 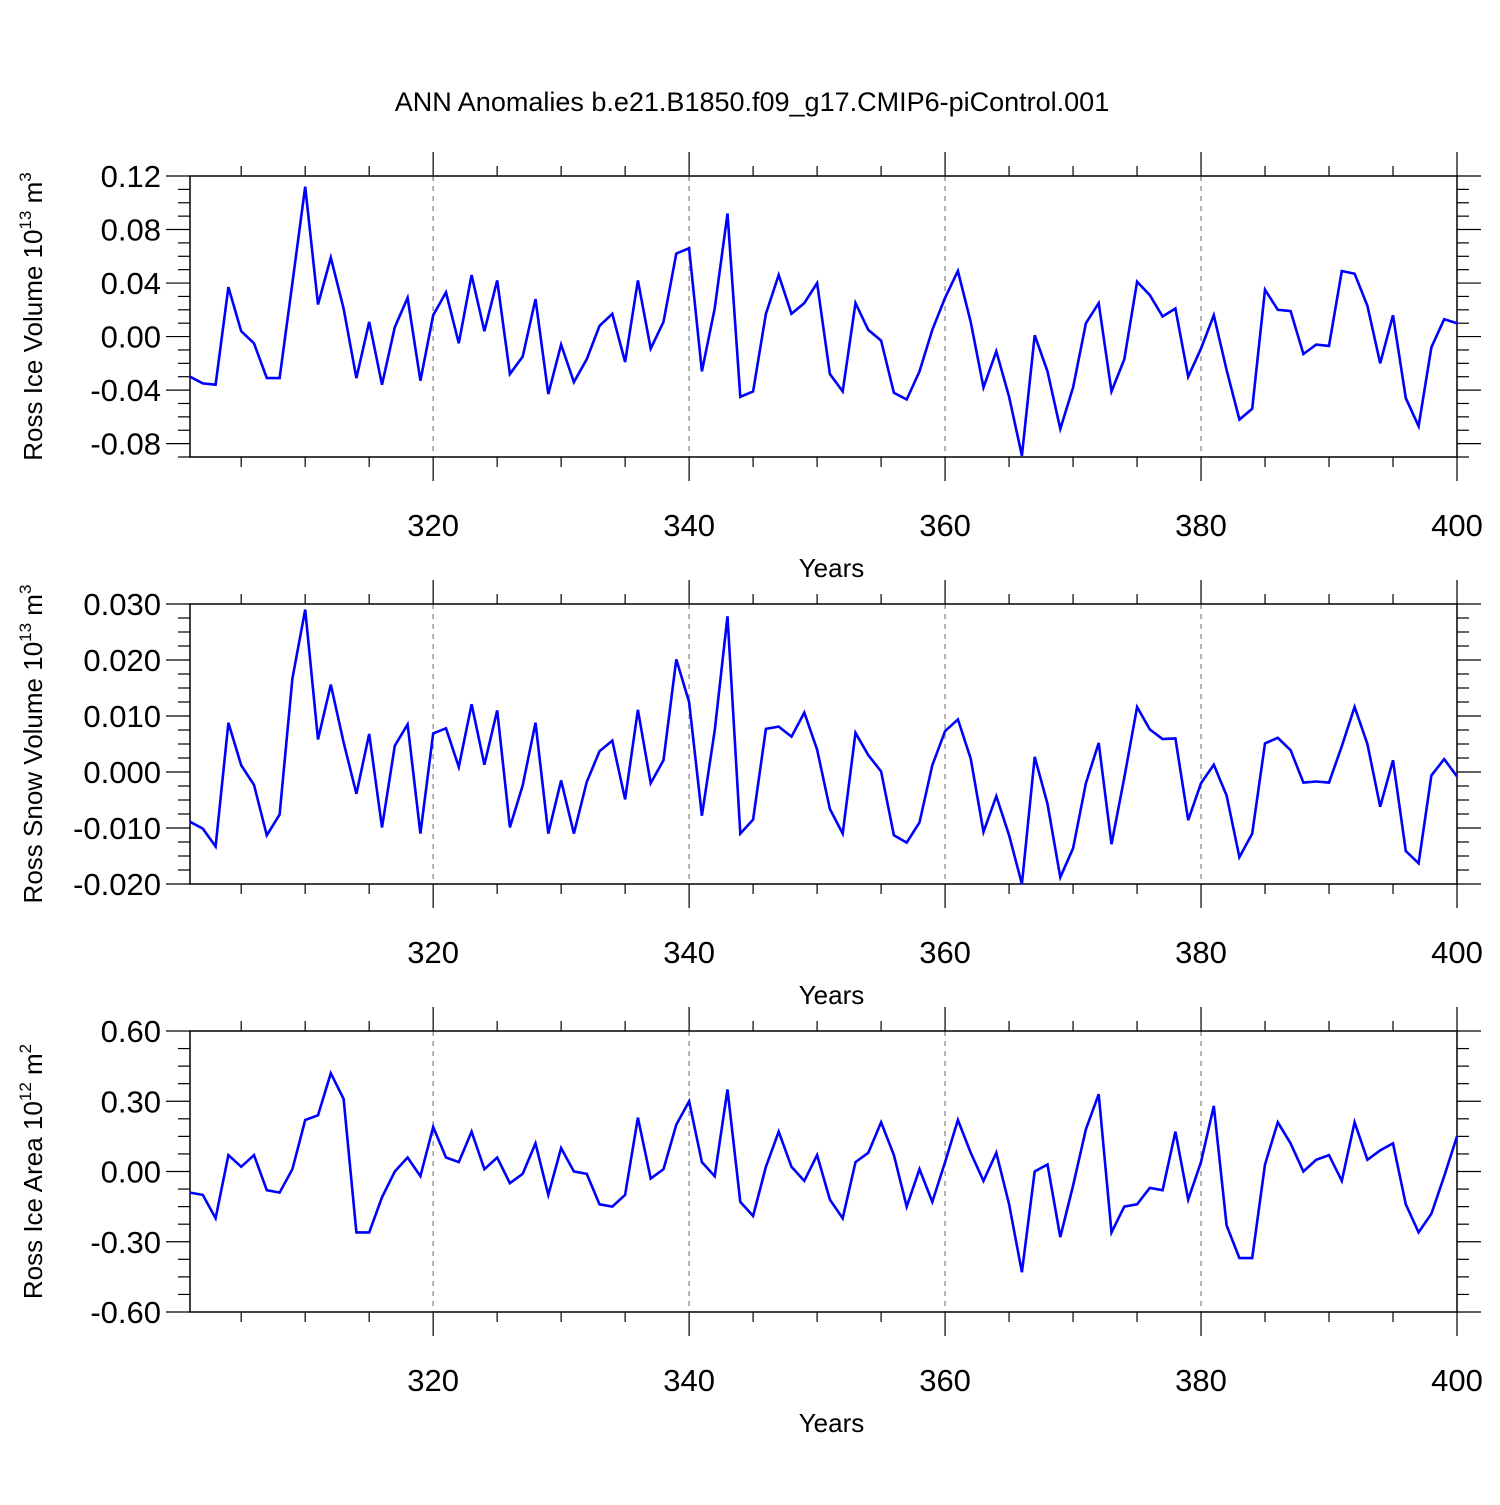 What do you see at coordinates (25, 1091) in the screenshot?
I see `y-axis-label-exponent: 12` at bounding box center [25, 1091].